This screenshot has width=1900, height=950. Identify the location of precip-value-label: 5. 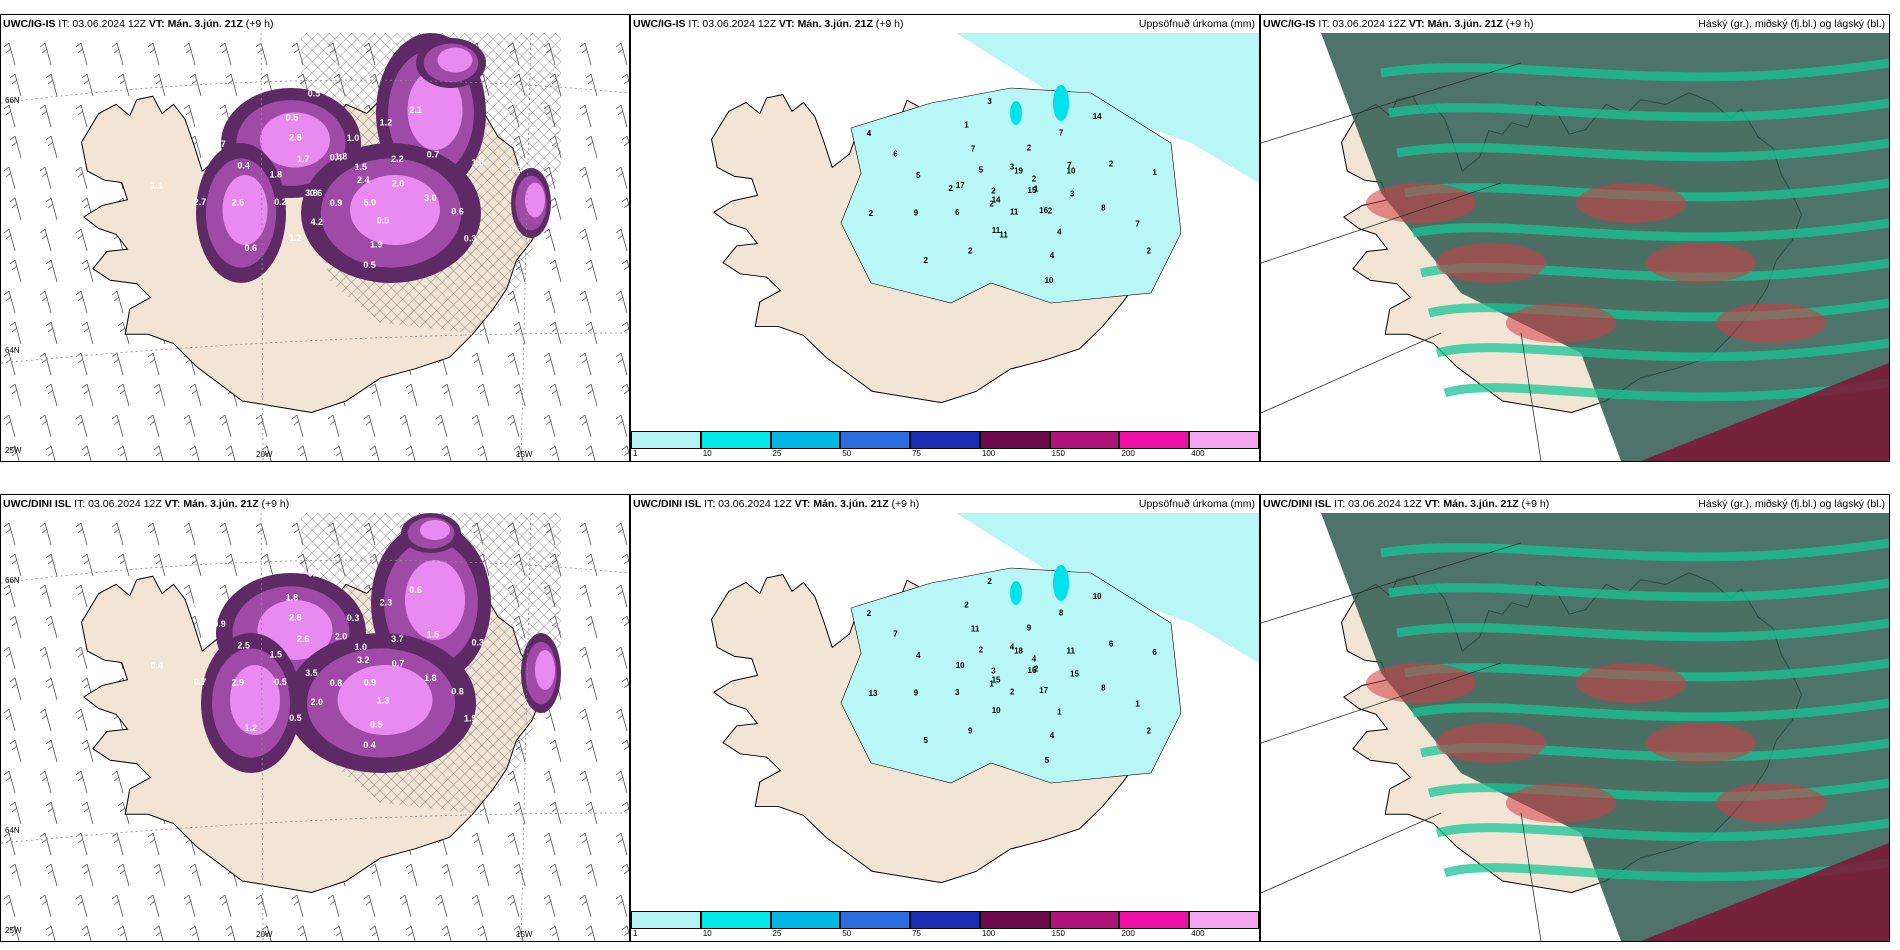
(1047, 760).